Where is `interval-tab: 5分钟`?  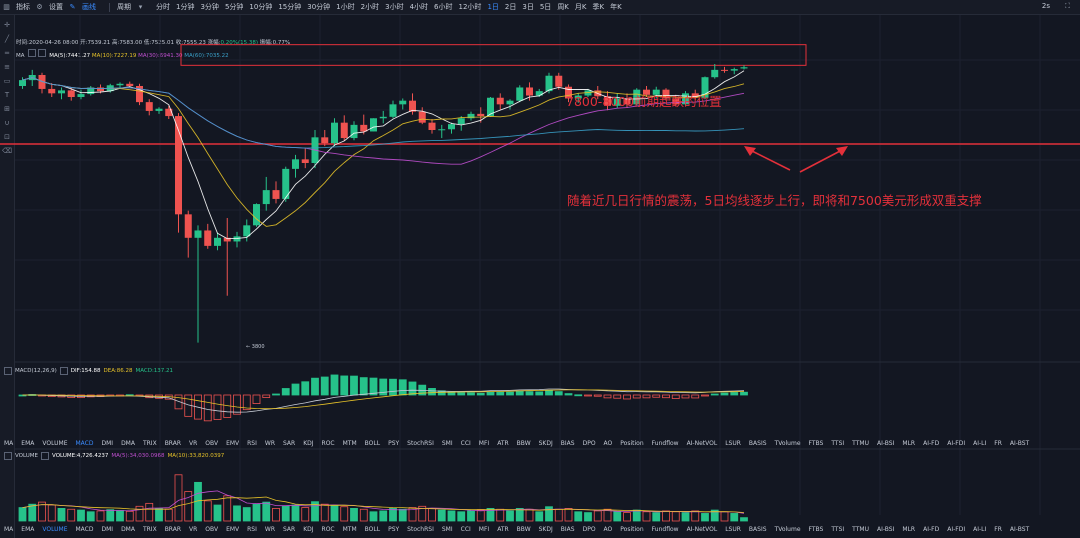
interval-tab: 5分钟 is located at coordinates (234, 7).